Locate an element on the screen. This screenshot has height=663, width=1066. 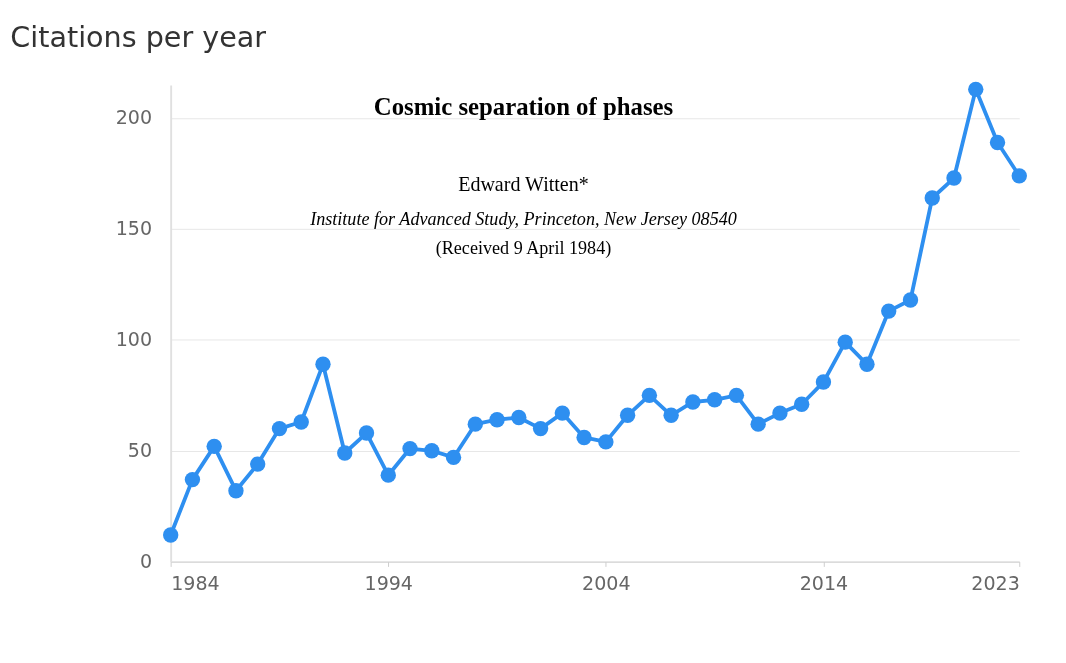
x-tick-label: 2023 is located at coordinates (995, 582).